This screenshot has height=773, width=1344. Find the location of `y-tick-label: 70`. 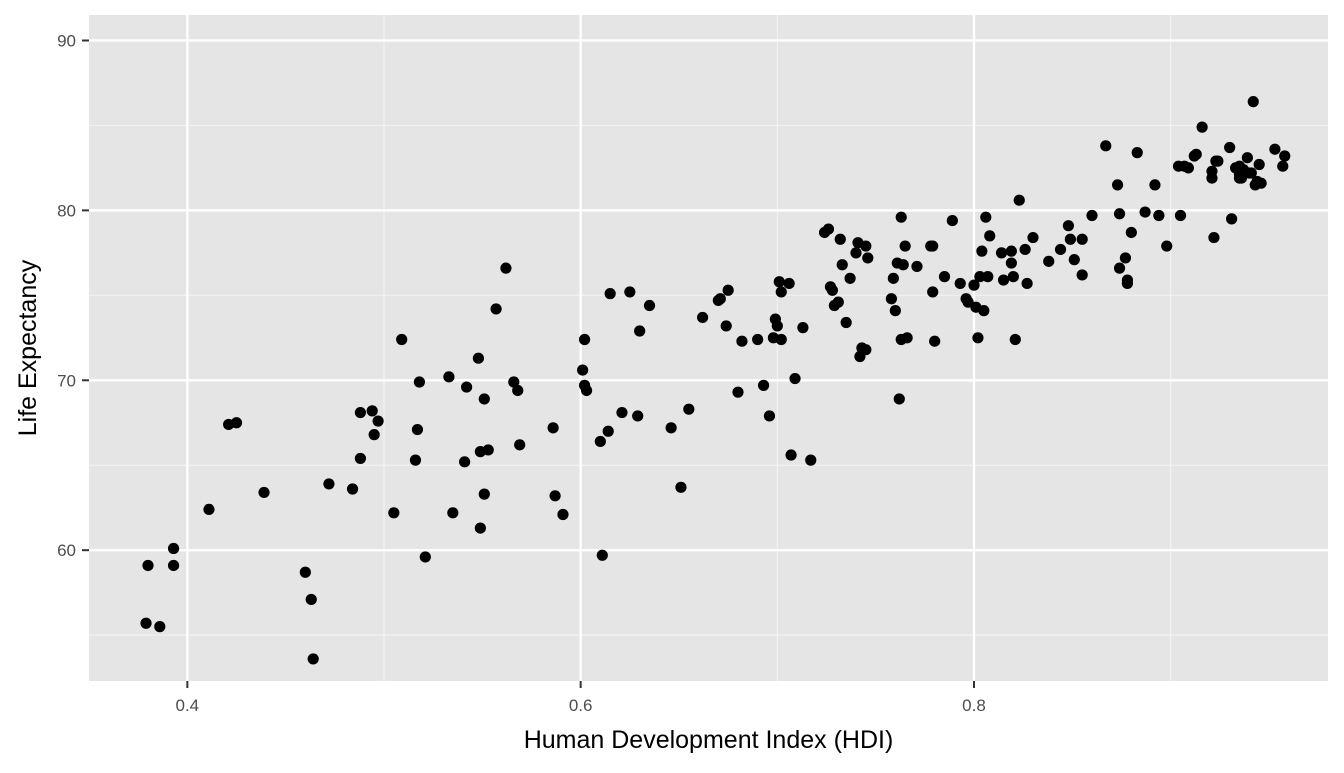

y-tick-label: 70 is located at coordinates (66, 380).